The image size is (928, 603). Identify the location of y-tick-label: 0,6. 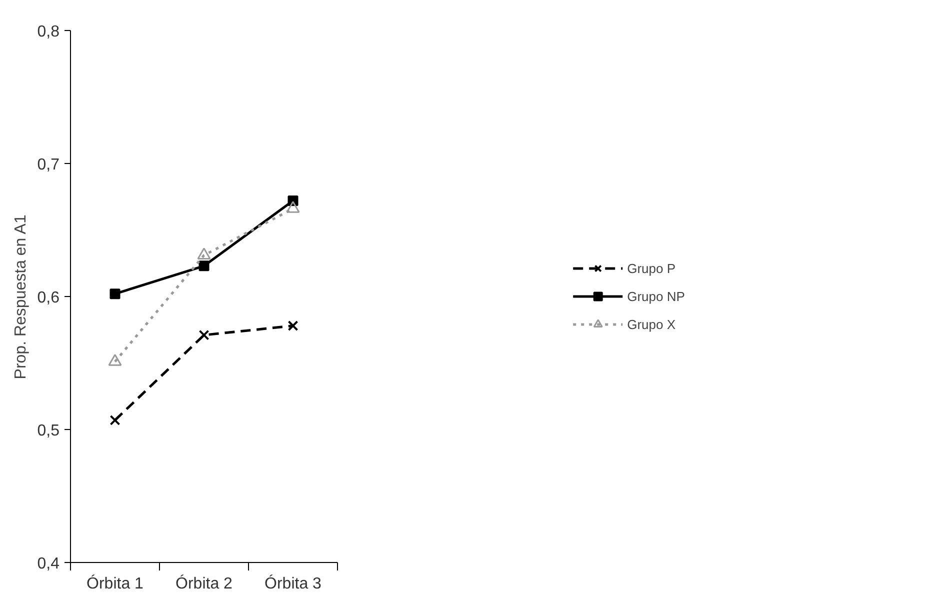
(48, 298).